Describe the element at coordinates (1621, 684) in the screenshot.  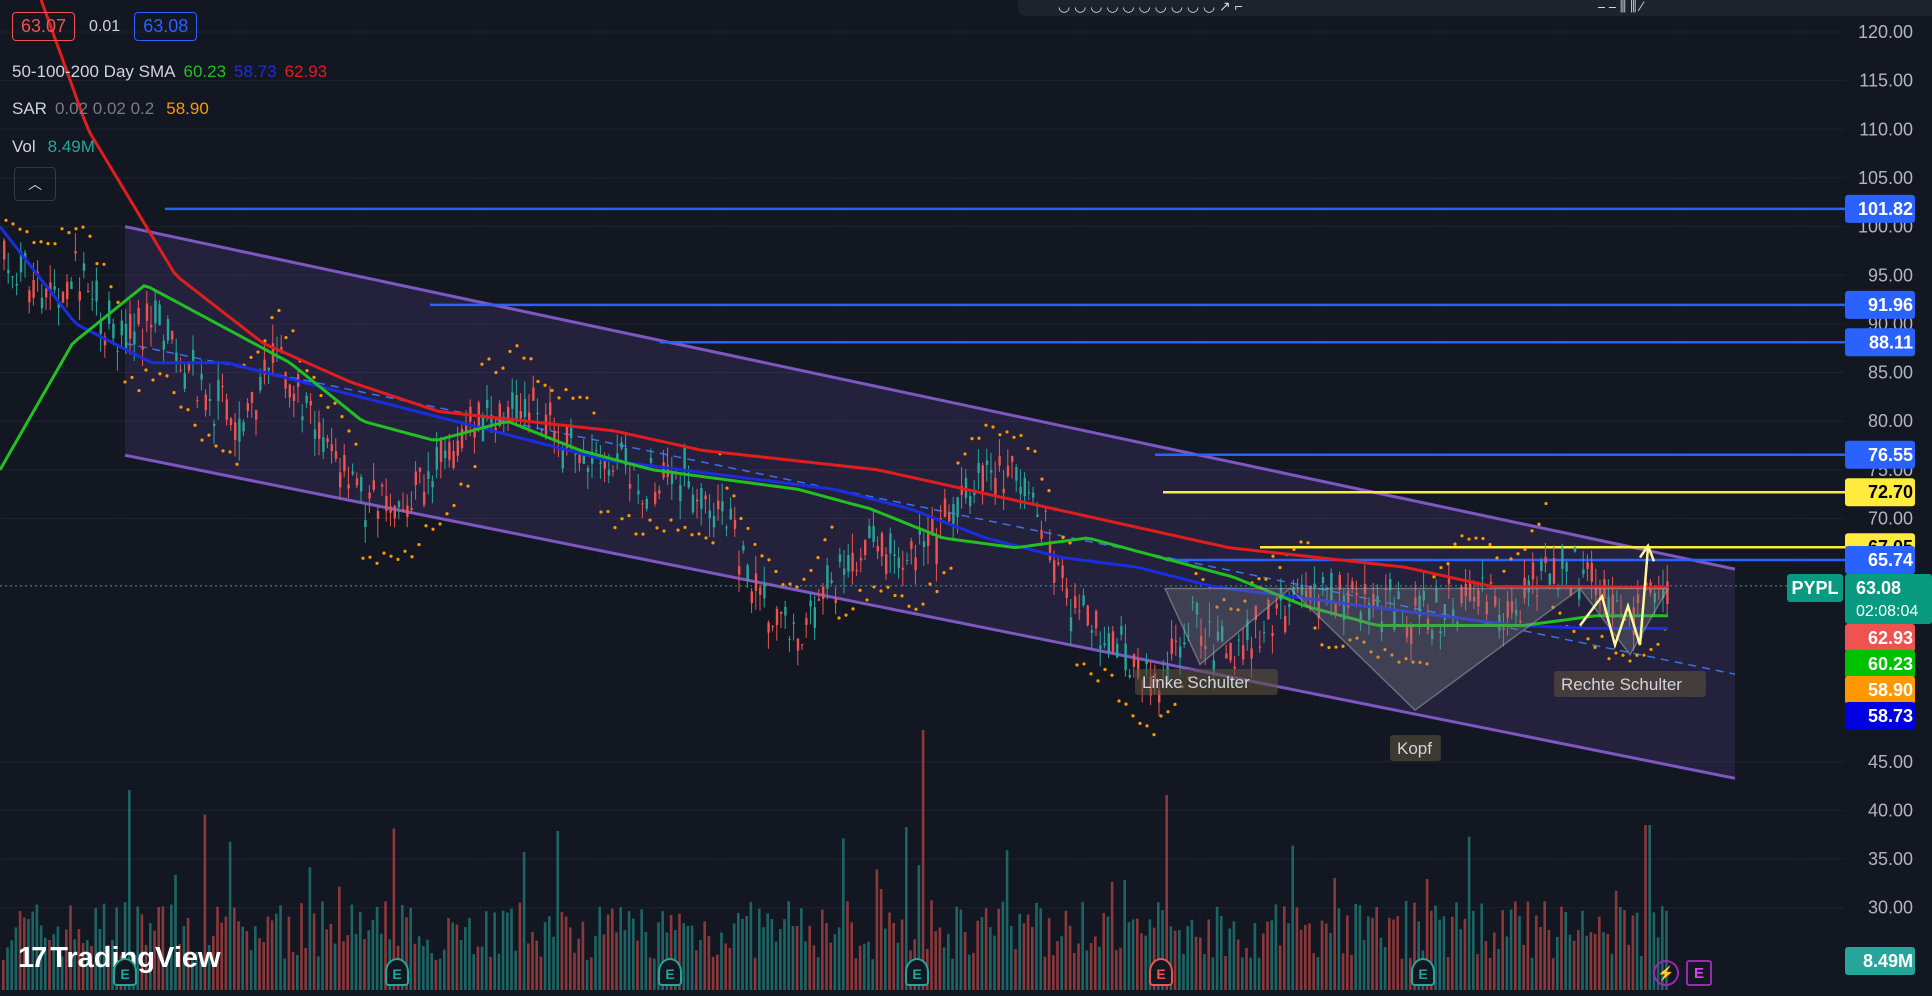
I see `annotation-label: Rechte Schulter` at that location.